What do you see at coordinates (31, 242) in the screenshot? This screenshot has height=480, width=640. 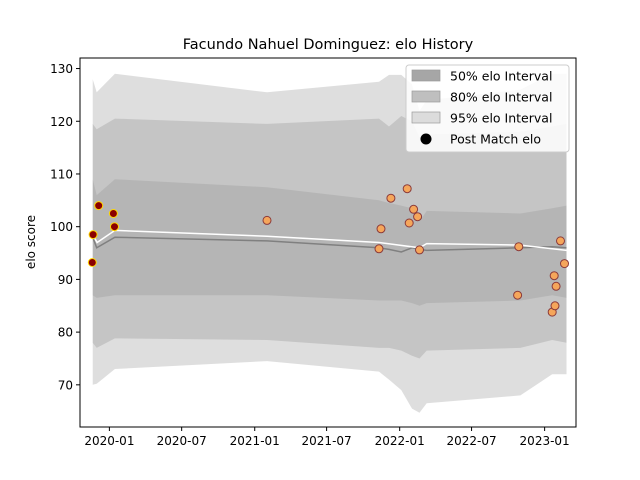 I see `y-axis-label: elo score` at bounding box center [31, 242].